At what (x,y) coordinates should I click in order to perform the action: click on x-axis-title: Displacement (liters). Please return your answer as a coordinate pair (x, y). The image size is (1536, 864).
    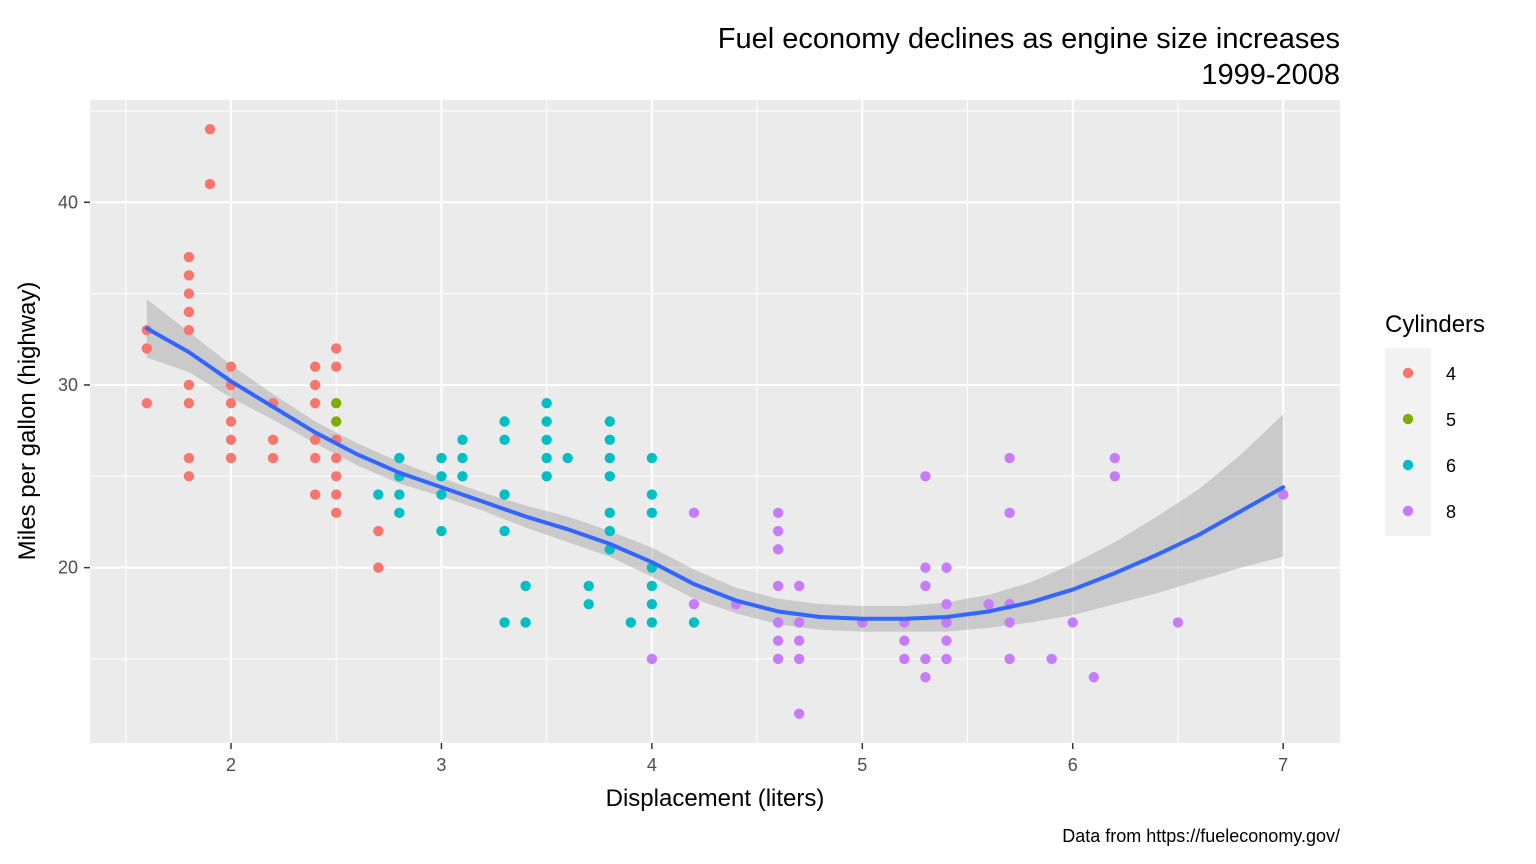
    Looking at the image, I should click on (715, 798).